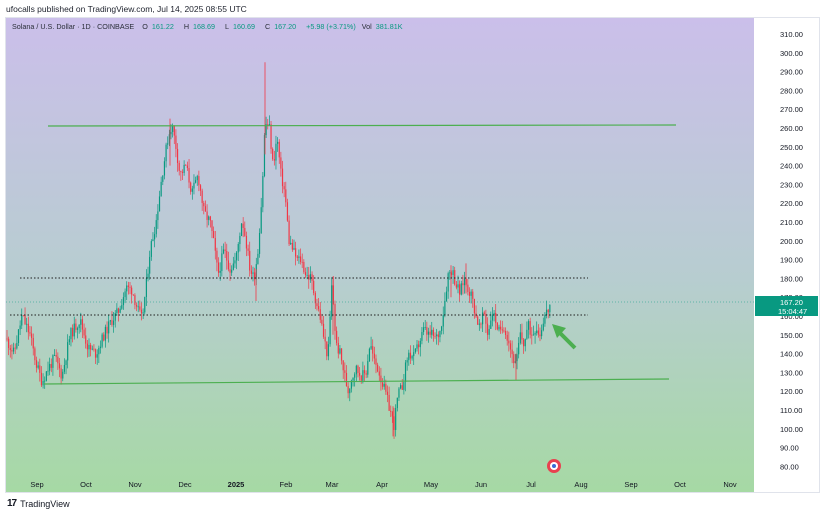 The image size is (825, 514). Describe the element at coordinates (362, 125) in the screenshot. I see `resistance-trendline` at that location.